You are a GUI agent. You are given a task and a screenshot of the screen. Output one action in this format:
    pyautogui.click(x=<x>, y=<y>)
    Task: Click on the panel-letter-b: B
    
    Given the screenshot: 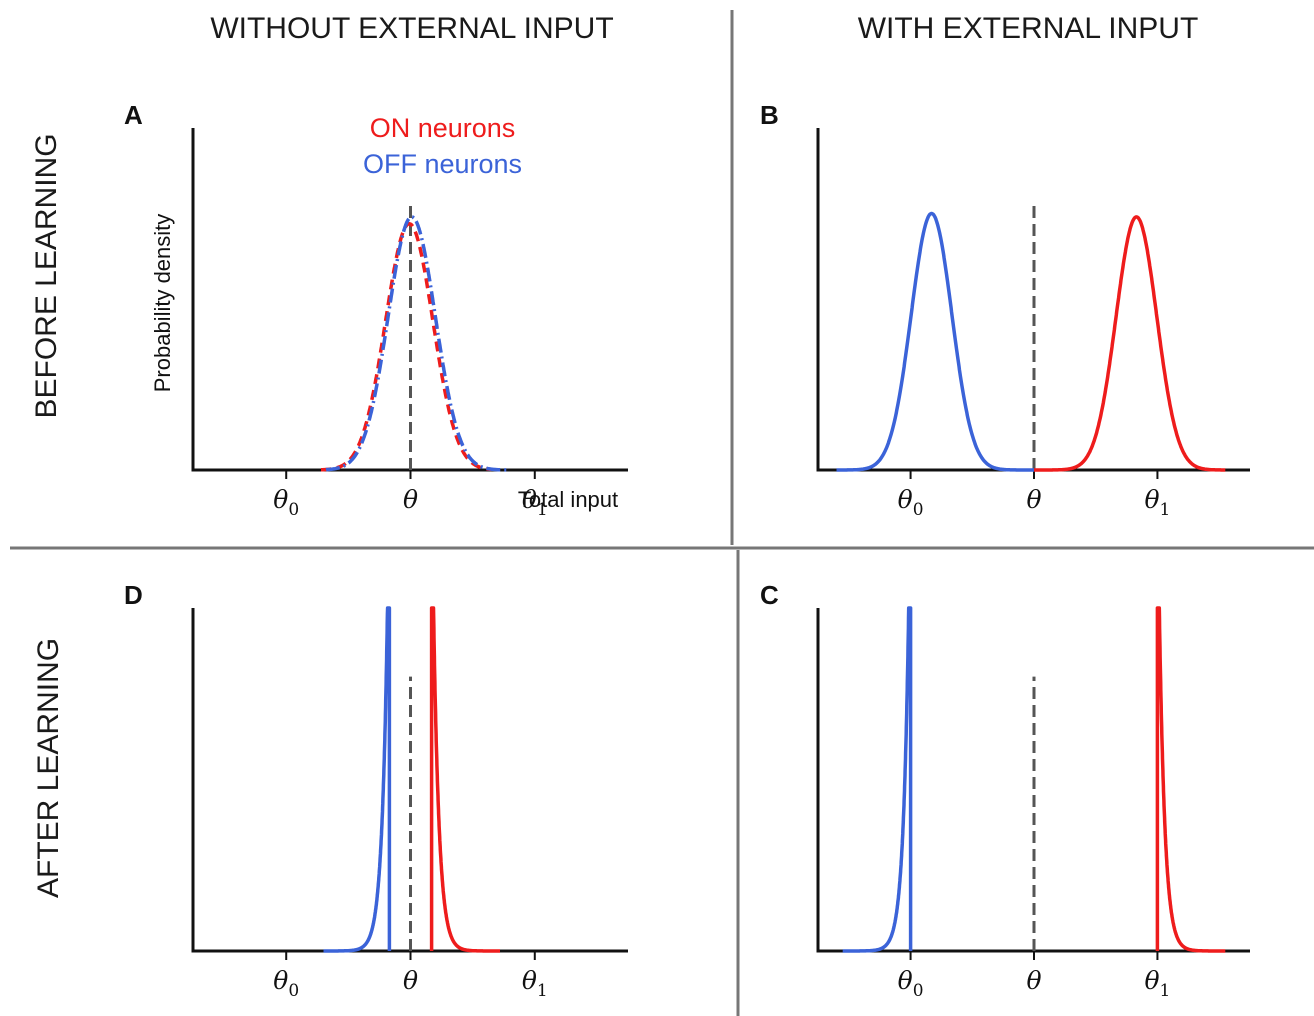 What is the action you would take?
    pyautogui.click(x=769, y=115)
    